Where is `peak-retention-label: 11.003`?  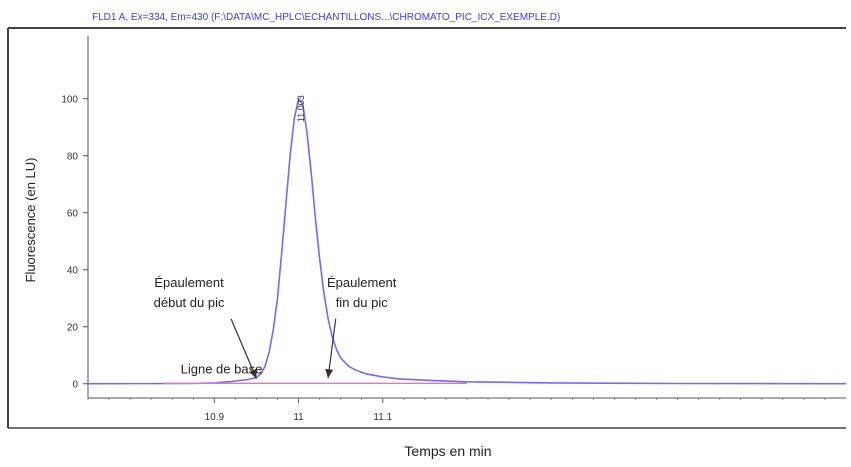 peak-retention-label: 11.003 is located at coordinates (301, 108).